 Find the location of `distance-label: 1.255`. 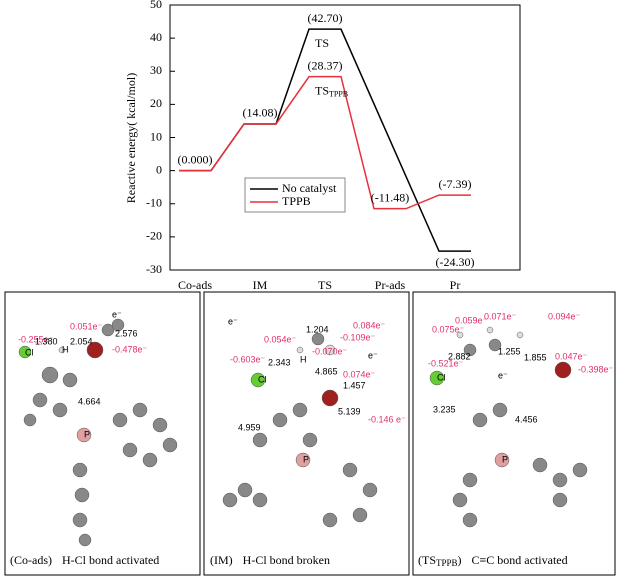

distance-label: 1.255 is located at coordinates (509, 351).